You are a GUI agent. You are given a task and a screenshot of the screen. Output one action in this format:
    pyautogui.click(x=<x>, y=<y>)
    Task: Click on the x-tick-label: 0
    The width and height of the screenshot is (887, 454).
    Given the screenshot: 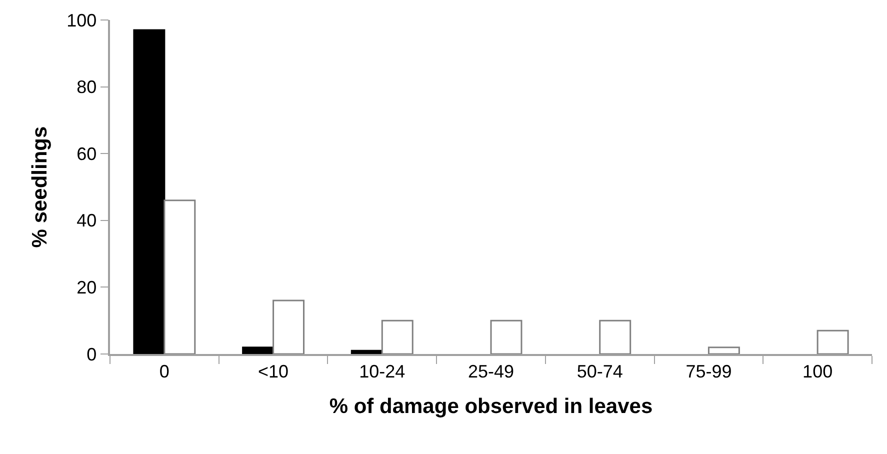 What is the action you would take?
    pyautogui.click(x=164, y=371)
    